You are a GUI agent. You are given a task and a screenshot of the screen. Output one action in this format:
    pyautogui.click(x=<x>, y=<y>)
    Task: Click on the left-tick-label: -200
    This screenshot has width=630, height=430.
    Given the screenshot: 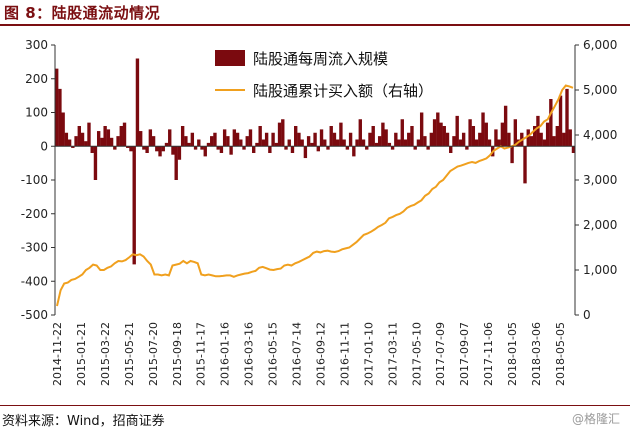 What is the action you would take?
    pyautogui.click(x=34, y=214)
    